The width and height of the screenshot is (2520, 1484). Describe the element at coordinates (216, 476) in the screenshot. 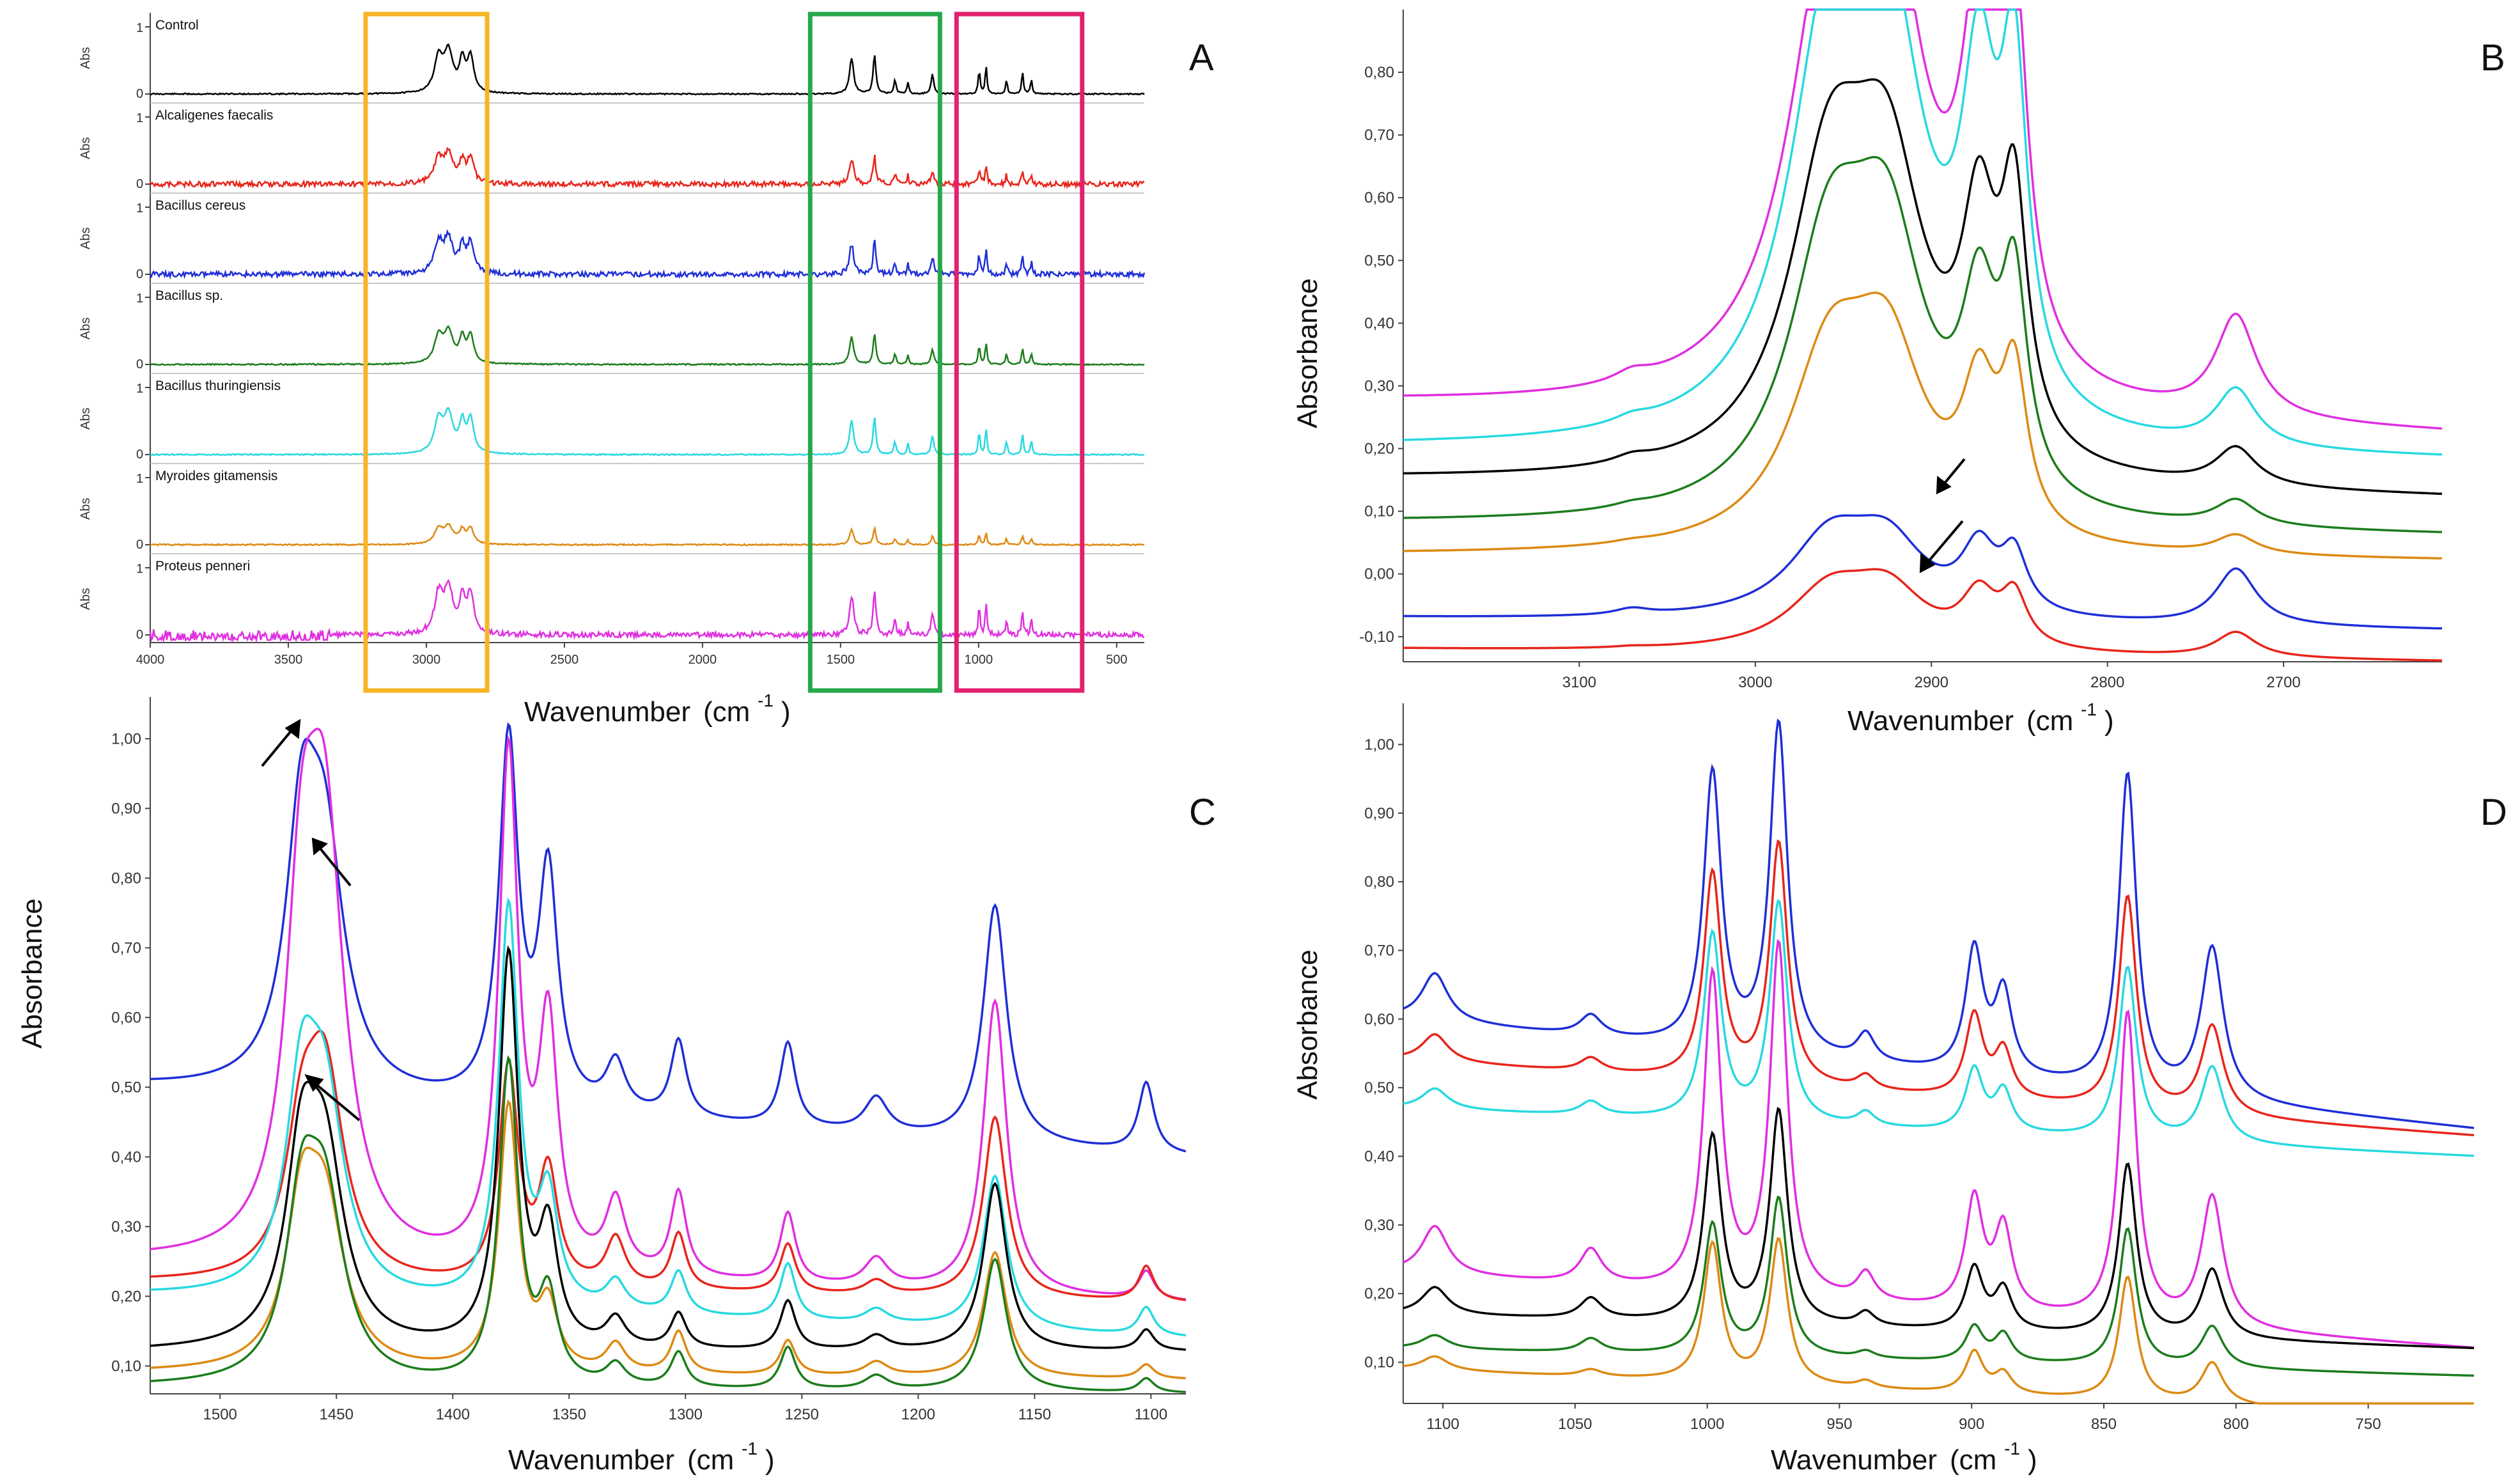

I see `panel-a-row-label-myroides-gitamensis: Myroides gitamensis` at that location.